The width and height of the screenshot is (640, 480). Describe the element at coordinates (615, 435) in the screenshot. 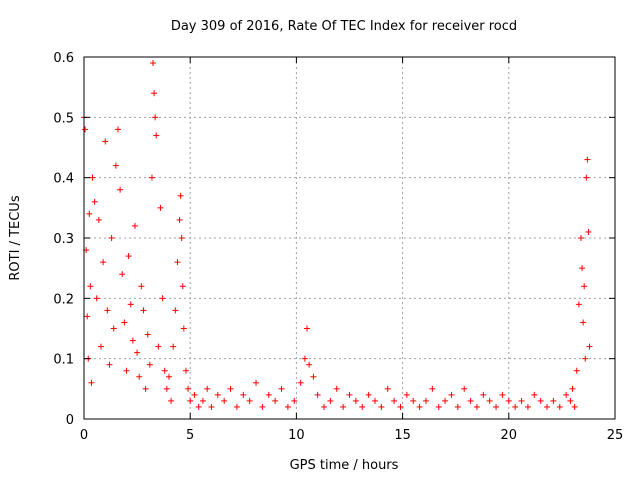

I see `x-tick-label: 25` at that location.